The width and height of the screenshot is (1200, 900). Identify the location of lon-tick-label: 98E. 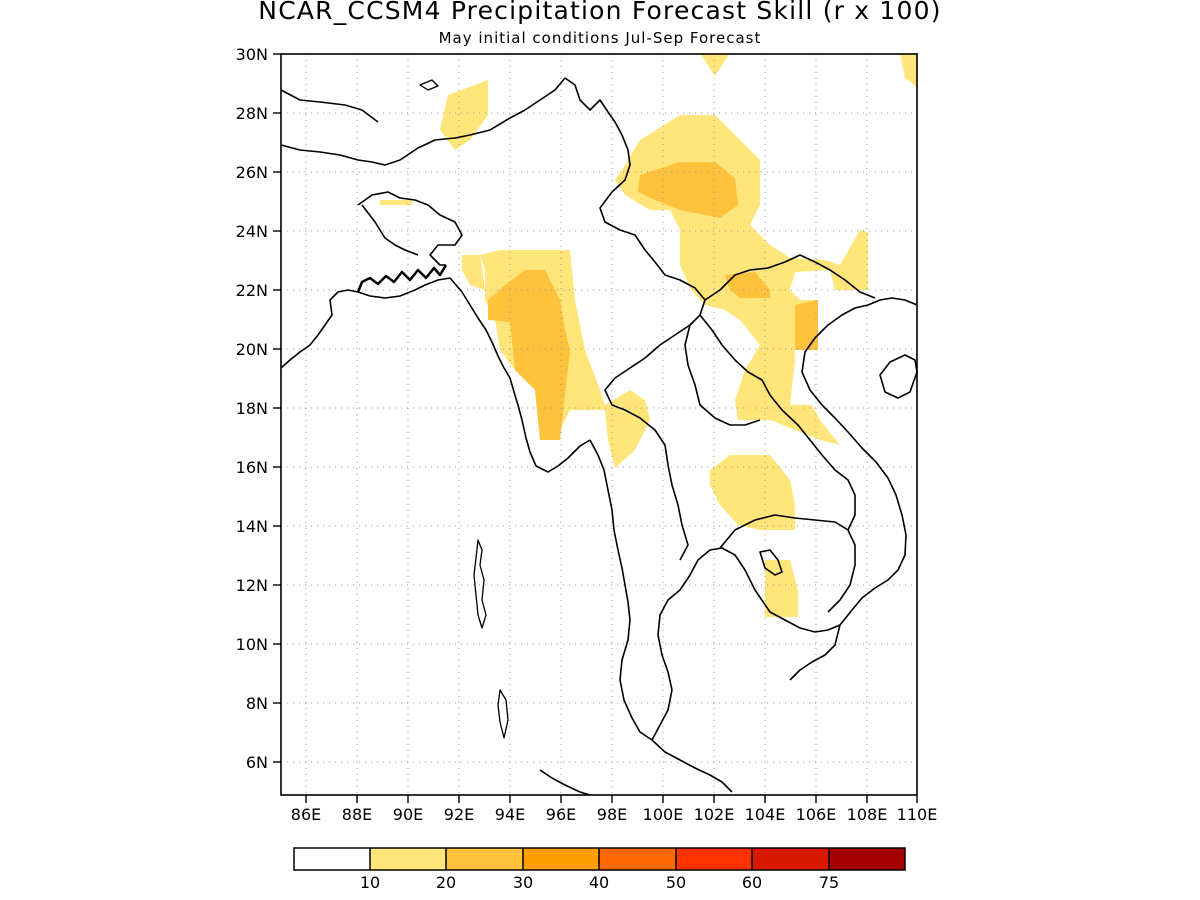
(612, 814).